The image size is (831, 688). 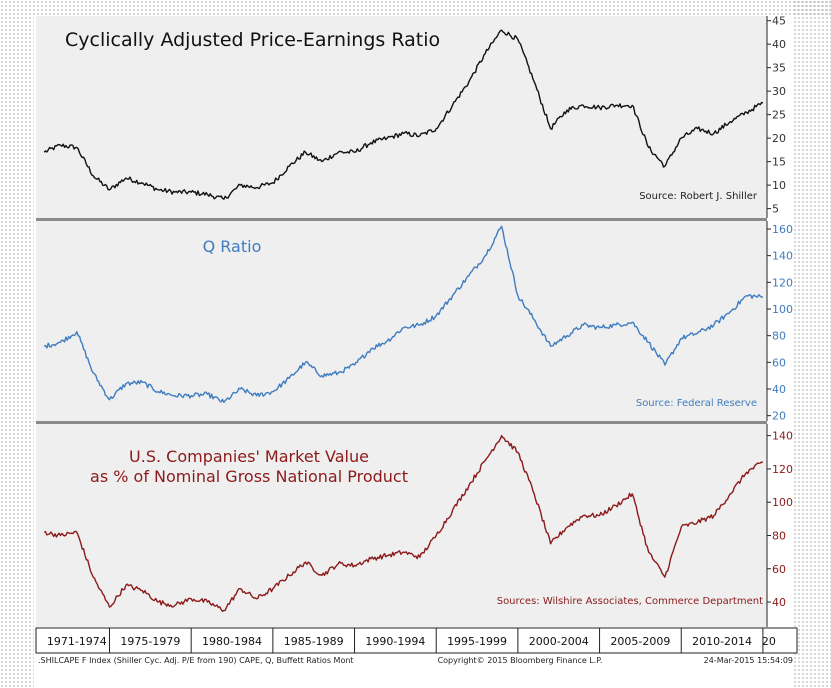 I want to click on x-tick-label: 2005-2009, so click(x=640, y=641).